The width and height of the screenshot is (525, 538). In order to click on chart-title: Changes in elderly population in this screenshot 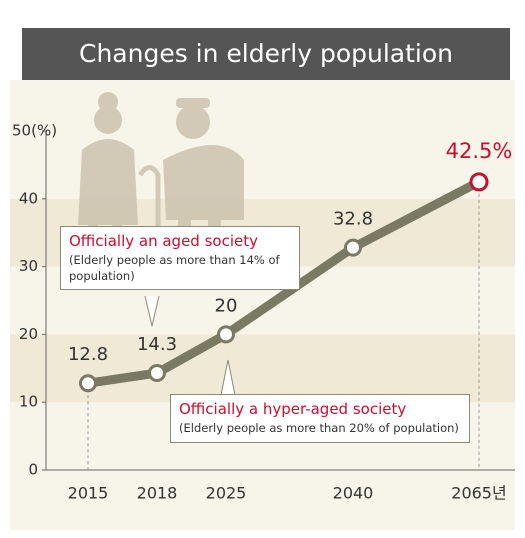, I will do `click(266, 53)`.